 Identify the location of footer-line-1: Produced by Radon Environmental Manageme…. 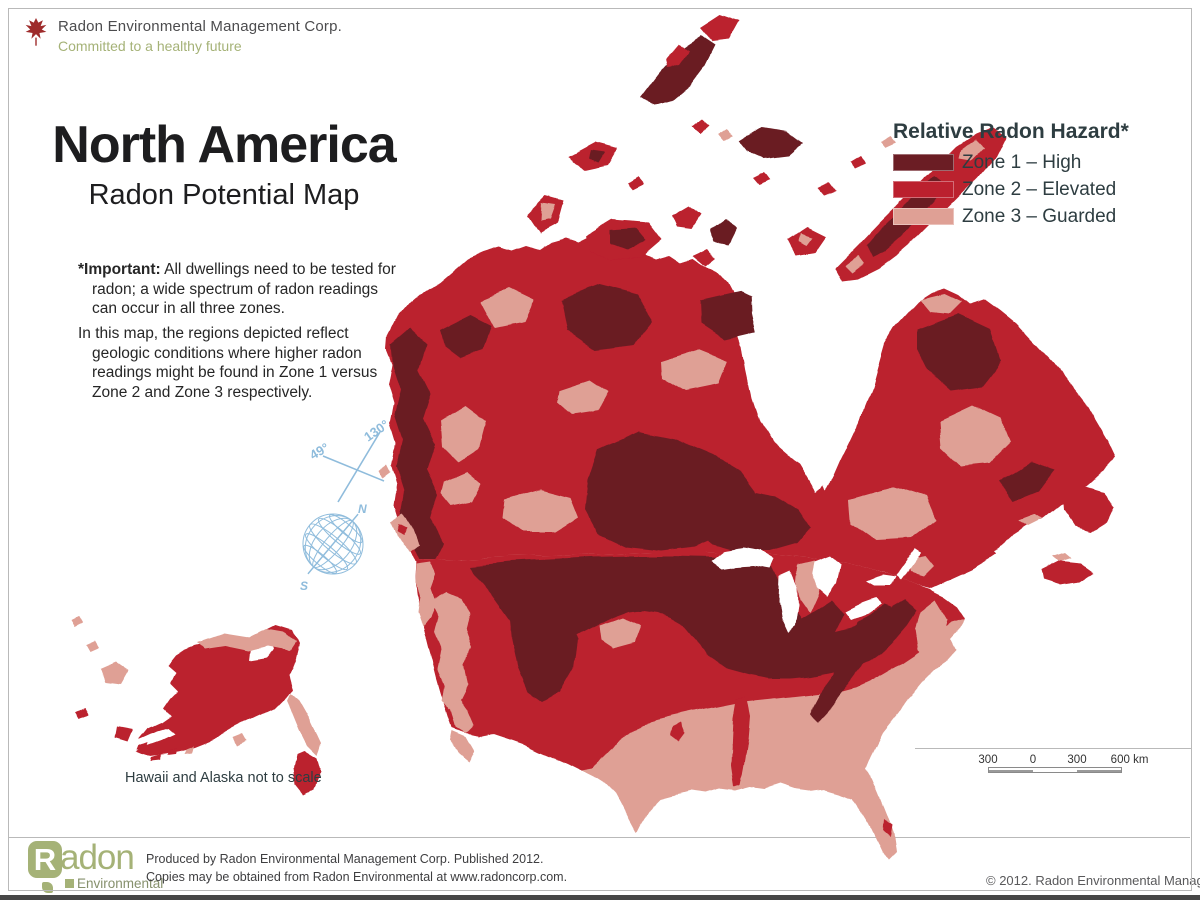
(345, 859).